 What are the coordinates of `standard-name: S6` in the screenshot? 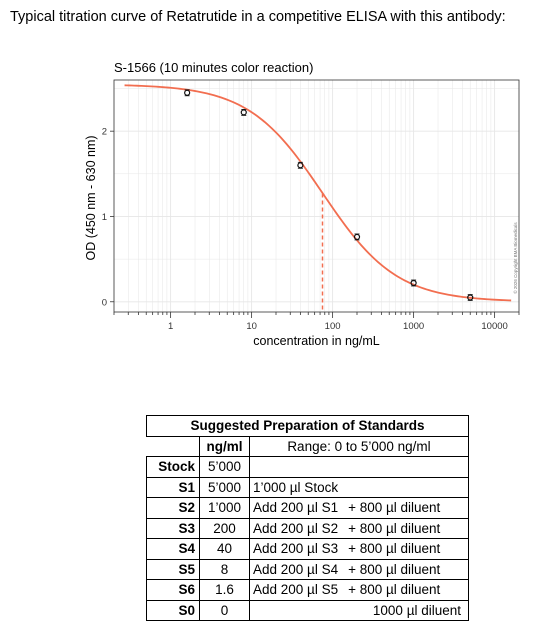 It's located at (173, 590).